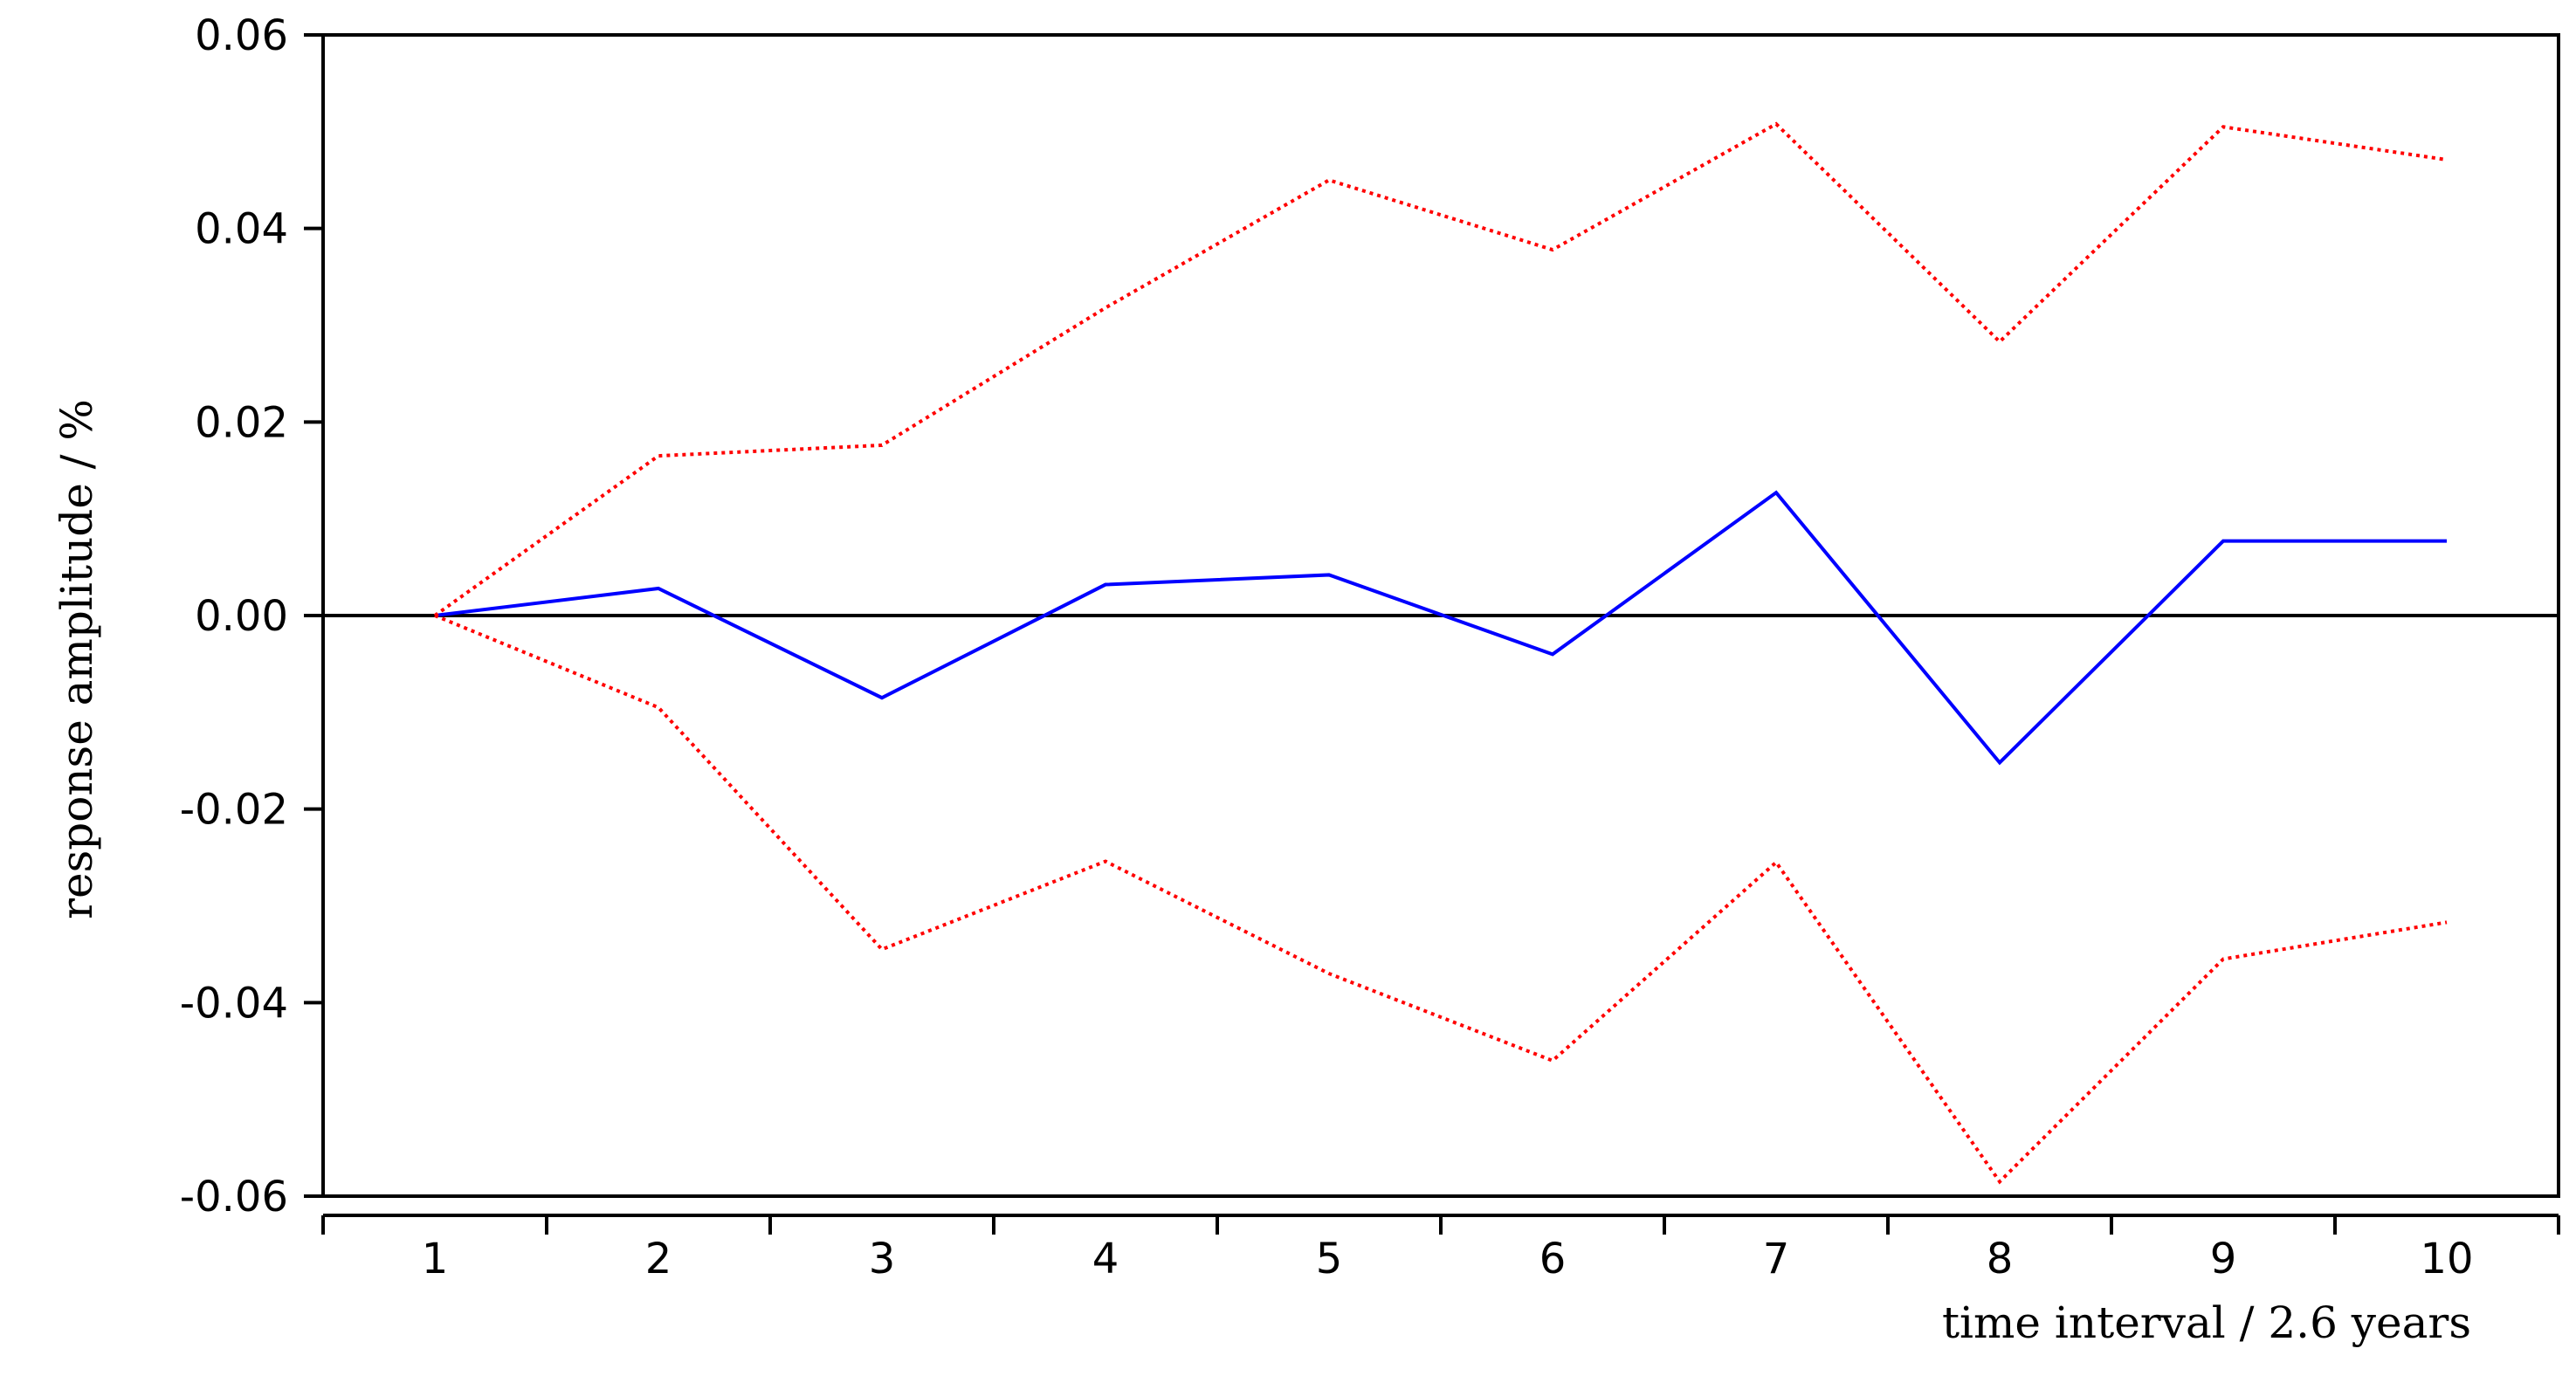 This screenshot has height=1383, width=2576. What do you see at coordinates (882, 1259) in the screenshot?
I see `x-tick-label: 3` at bounding box center [882, 1259].